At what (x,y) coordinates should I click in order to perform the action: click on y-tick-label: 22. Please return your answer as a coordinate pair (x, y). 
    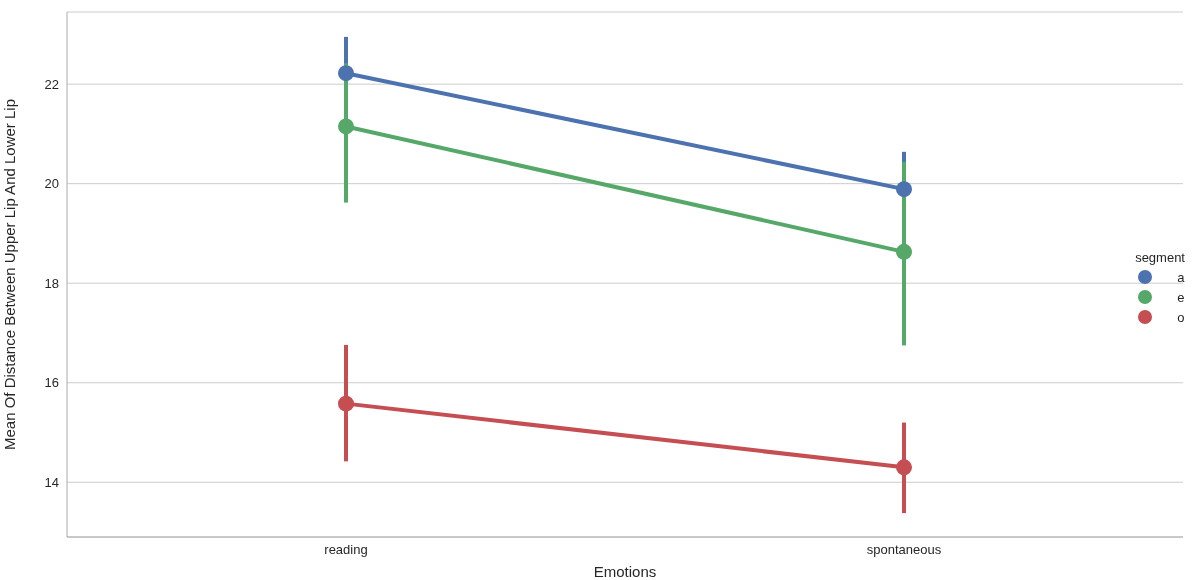
    Looking at the image, I should click on (51, 84).